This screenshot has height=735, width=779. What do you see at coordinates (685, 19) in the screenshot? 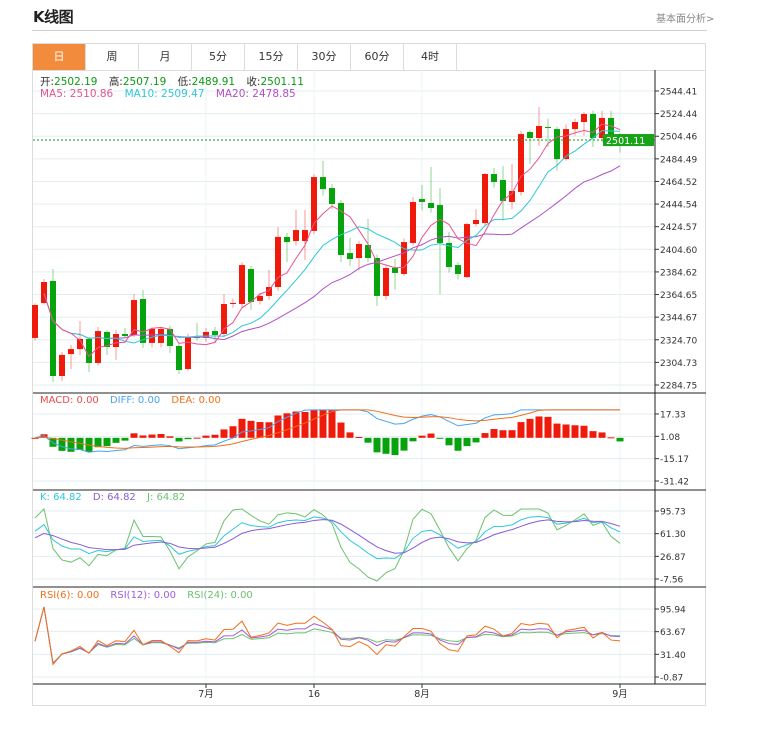
I see `fundamental-analysis-link: 基本面分析>` at bounding box center [685, 19].